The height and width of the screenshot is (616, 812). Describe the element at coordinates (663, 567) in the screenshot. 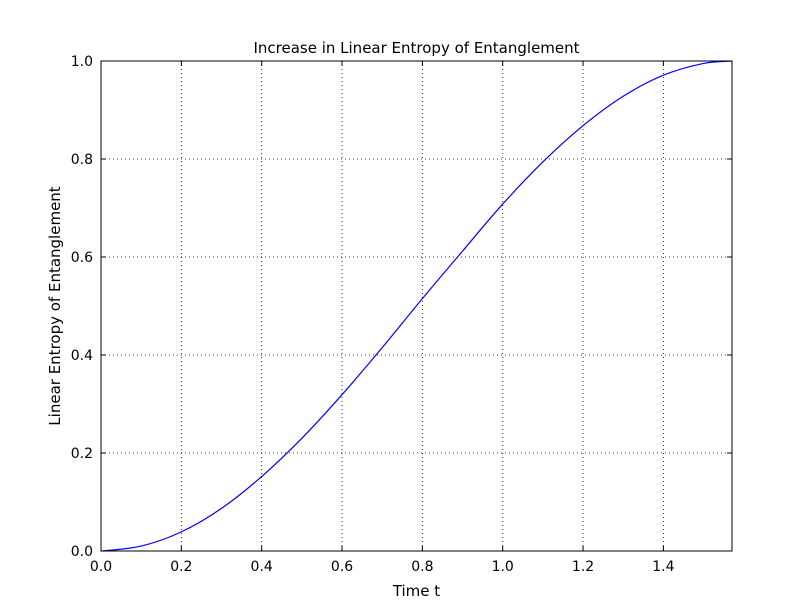

I see `x-tick-label: 1.4` at that location.